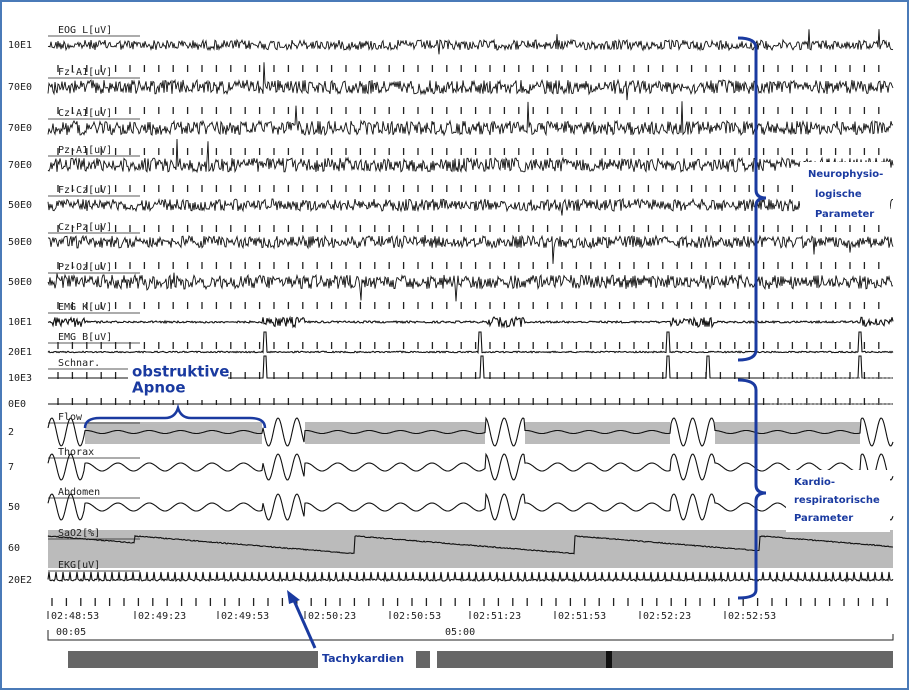 The height and width of the screenshot is (690, 909). I want to click on apnoe-box, so click(178, 381).